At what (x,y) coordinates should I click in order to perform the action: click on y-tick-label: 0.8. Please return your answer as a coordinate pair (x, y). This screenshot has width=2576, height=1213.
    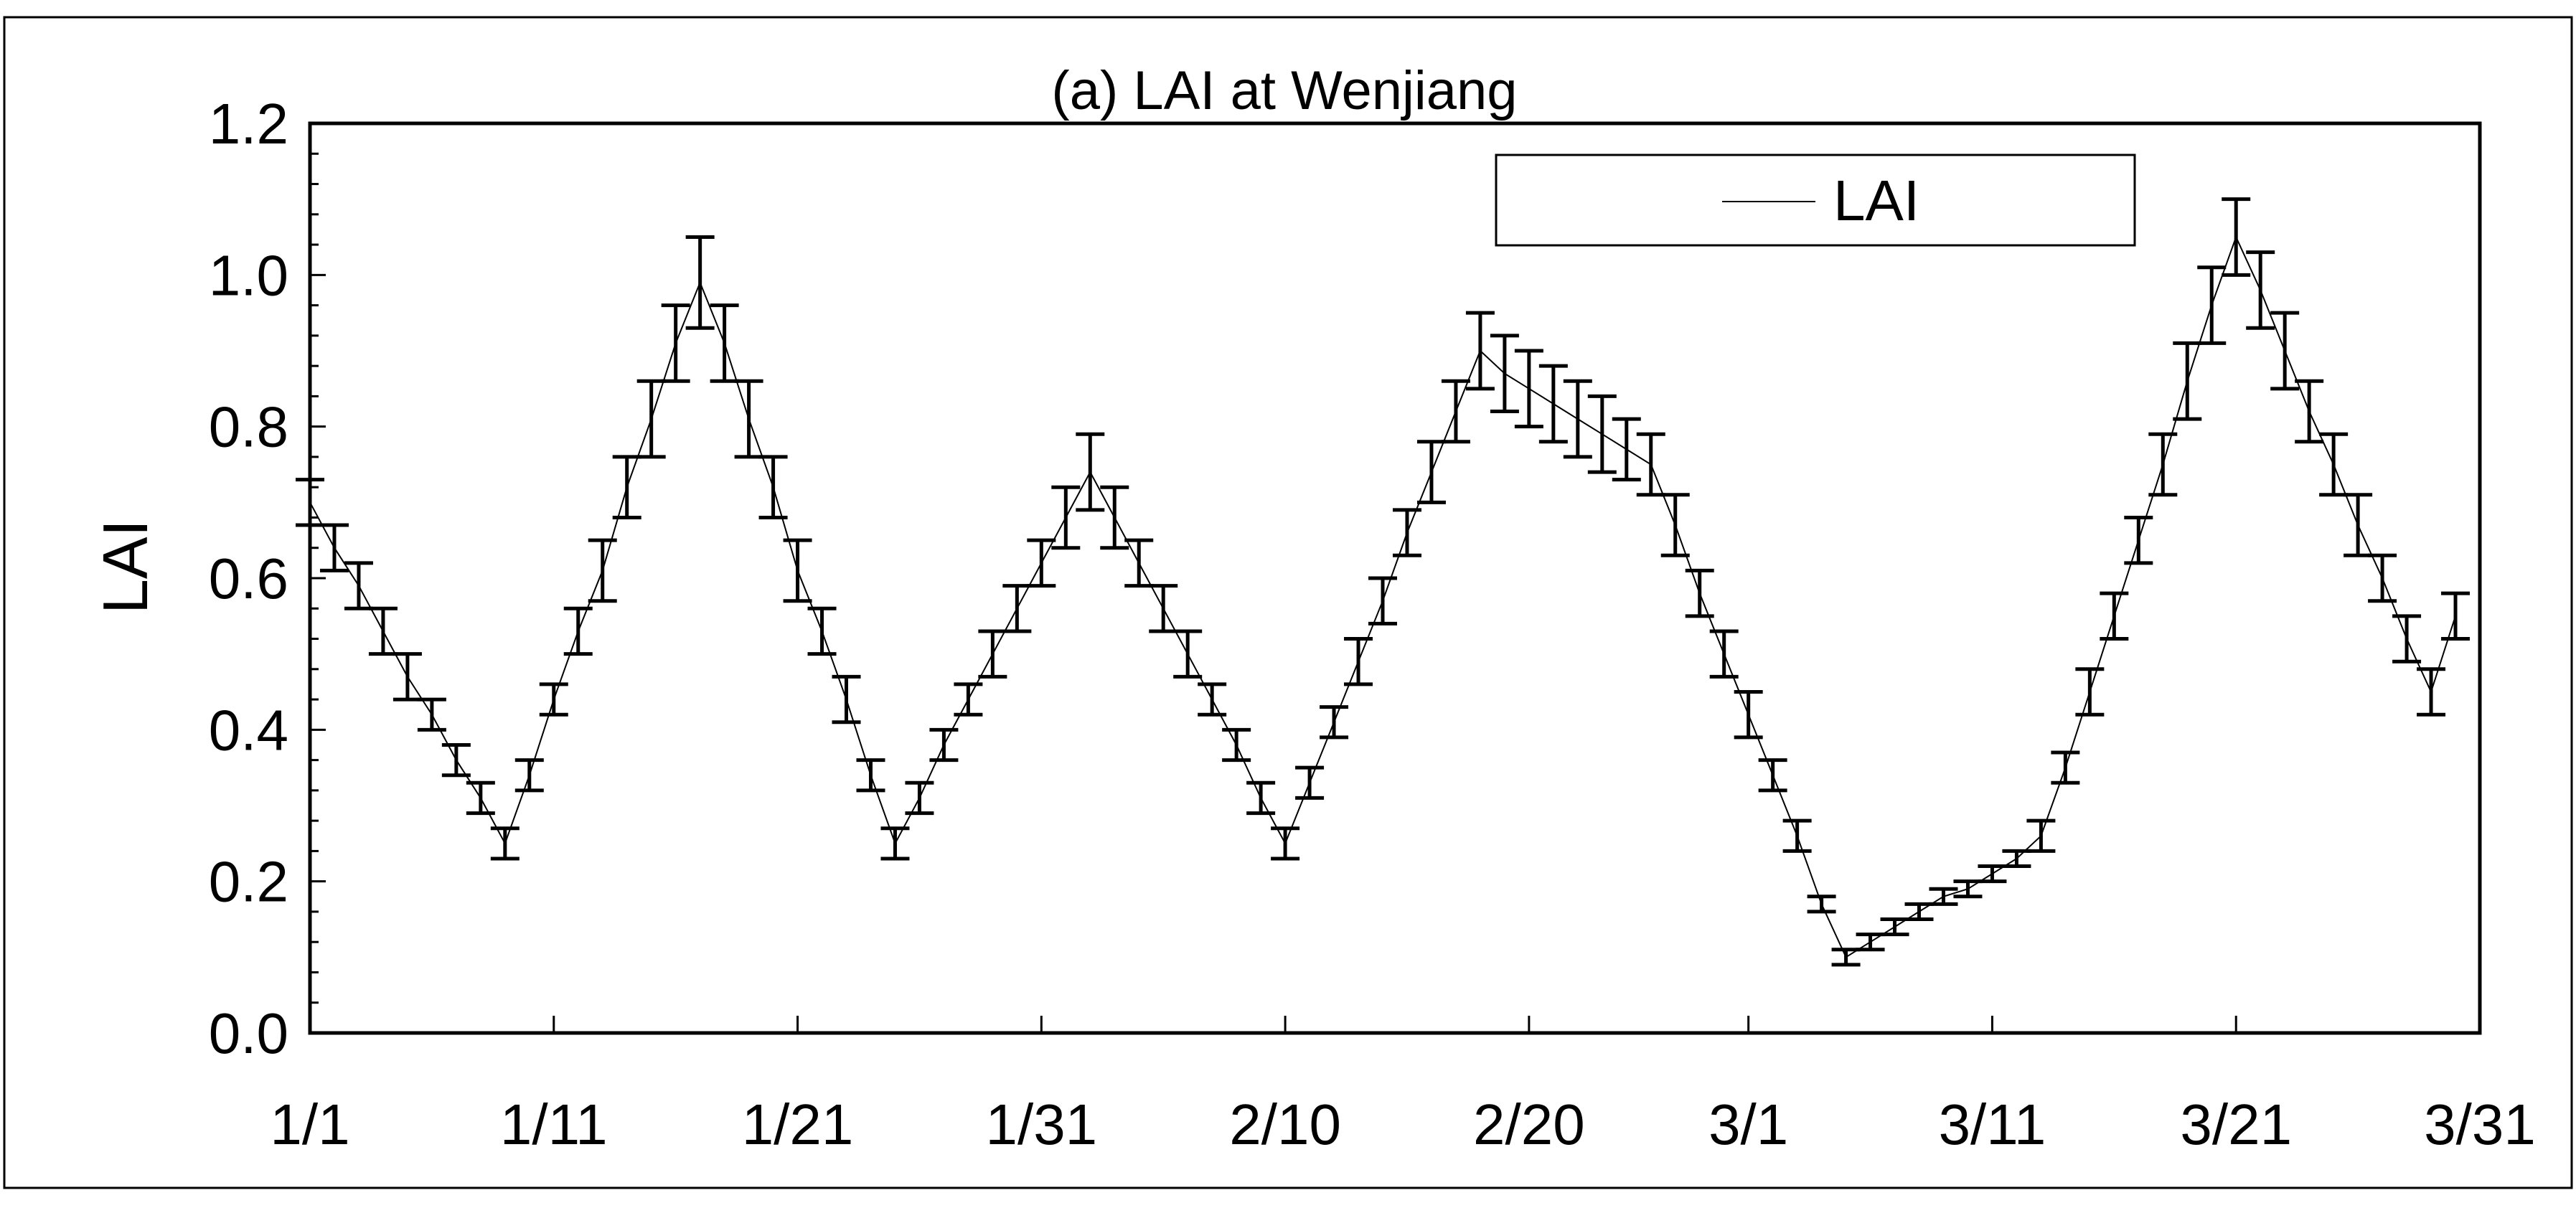
    Looking at the image, I should click on (248, 427).